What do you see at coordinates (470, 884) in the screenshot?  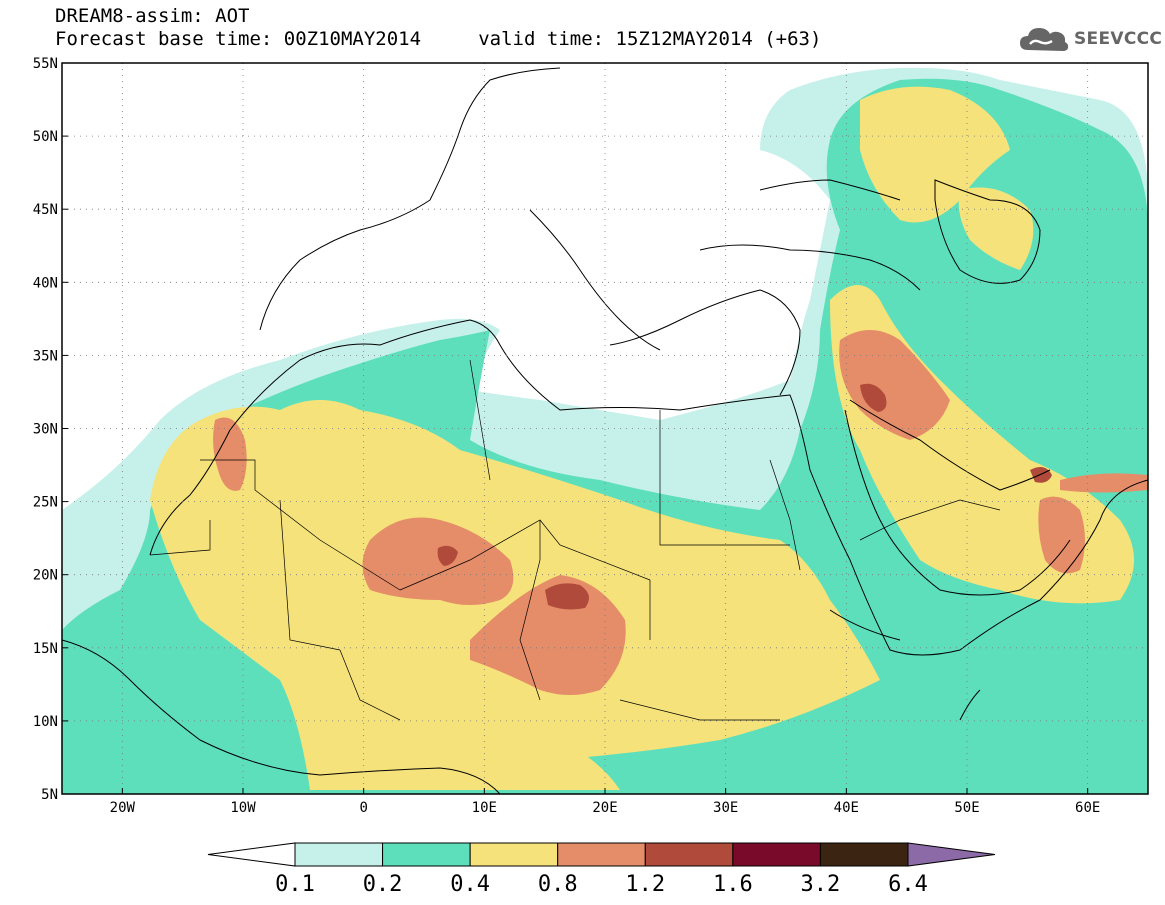 I see `colorbar-label: 0.4` at bounding box center [470, 884].